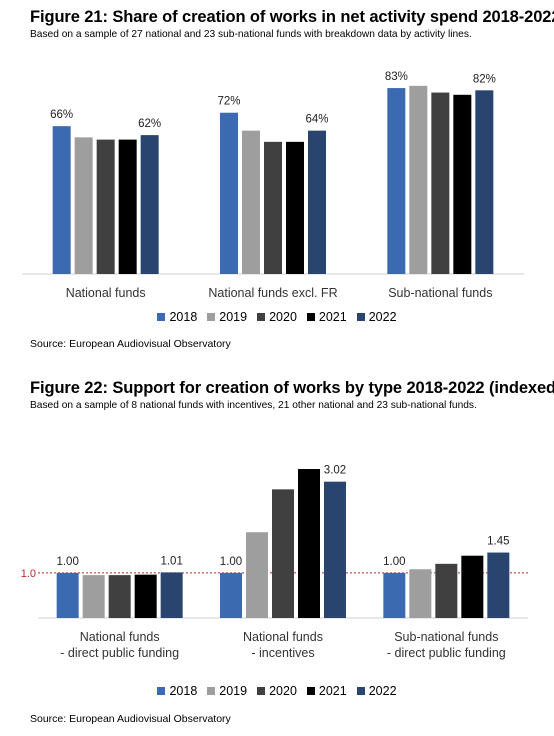 Image resolution: width=554 pixels, height=736 pixels. I want to click on category-label: National funds excl. FR, so click(272, 293).